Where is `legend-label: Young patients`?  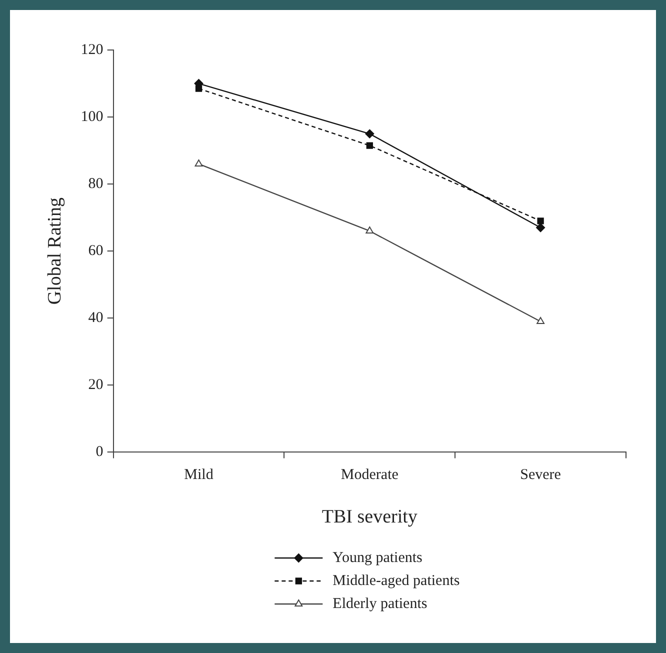
legend-label: Young patients is located at coordinates (377, 558).